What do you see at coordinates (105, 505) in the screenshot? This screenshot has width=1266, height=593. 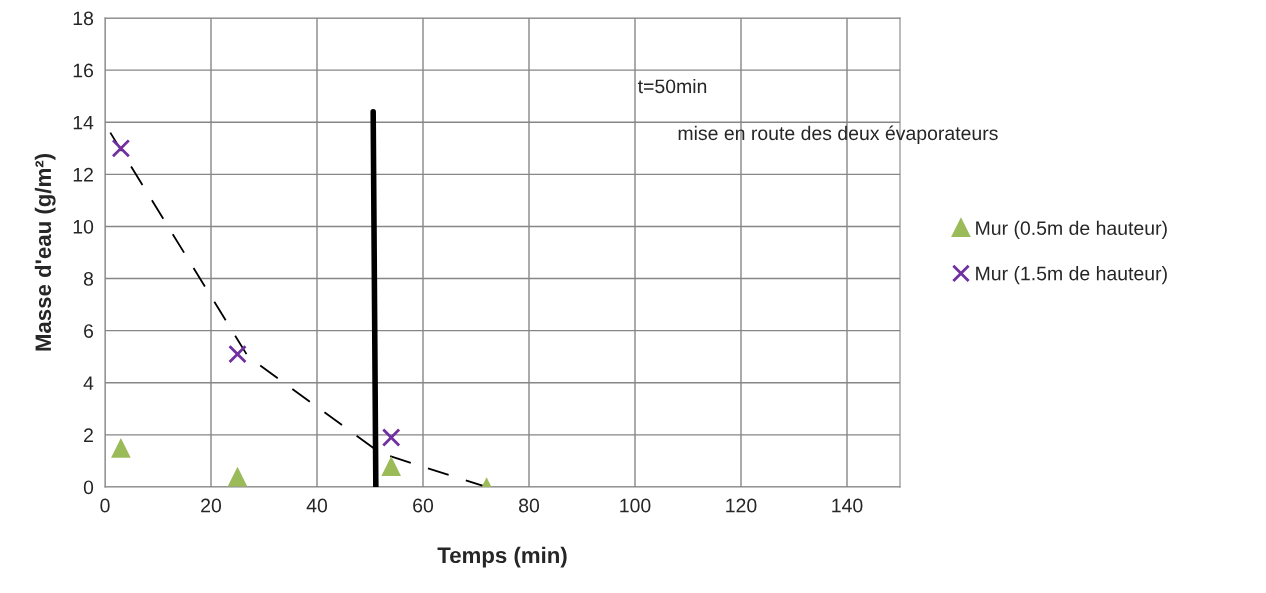 I see `x-tick-label: 0` at bounding box center [105, 505].